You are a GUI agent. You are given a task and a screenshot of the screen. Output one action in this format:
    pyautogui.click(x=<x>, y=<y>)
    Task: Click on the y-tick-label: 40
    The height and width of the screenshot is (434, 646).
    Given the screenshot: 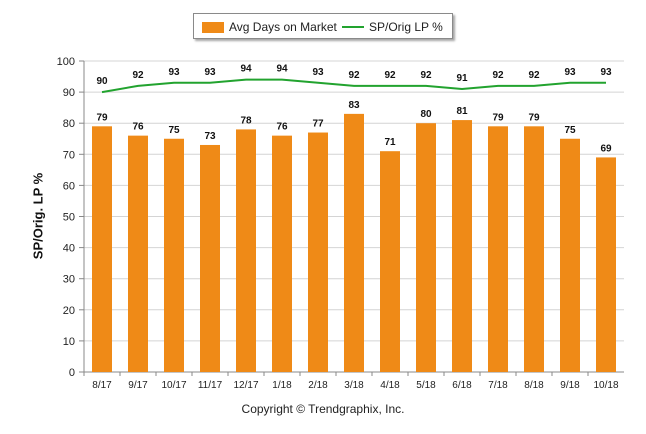 What is the action you would take?
    pyautogui.click(x=69, y=249)
    